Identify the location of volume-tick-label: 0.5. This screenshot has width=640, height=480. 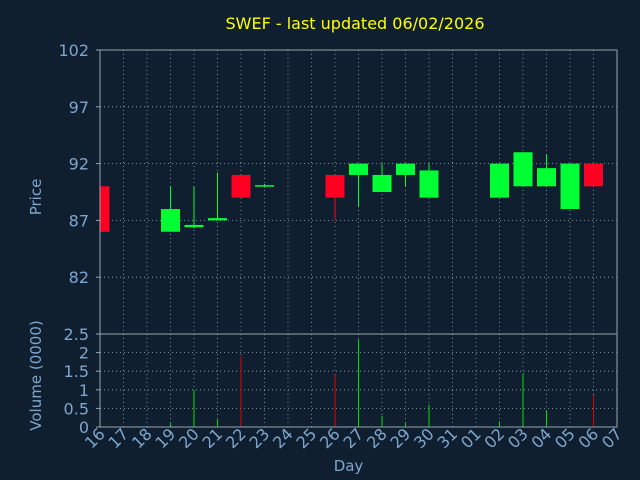
(76, 408).